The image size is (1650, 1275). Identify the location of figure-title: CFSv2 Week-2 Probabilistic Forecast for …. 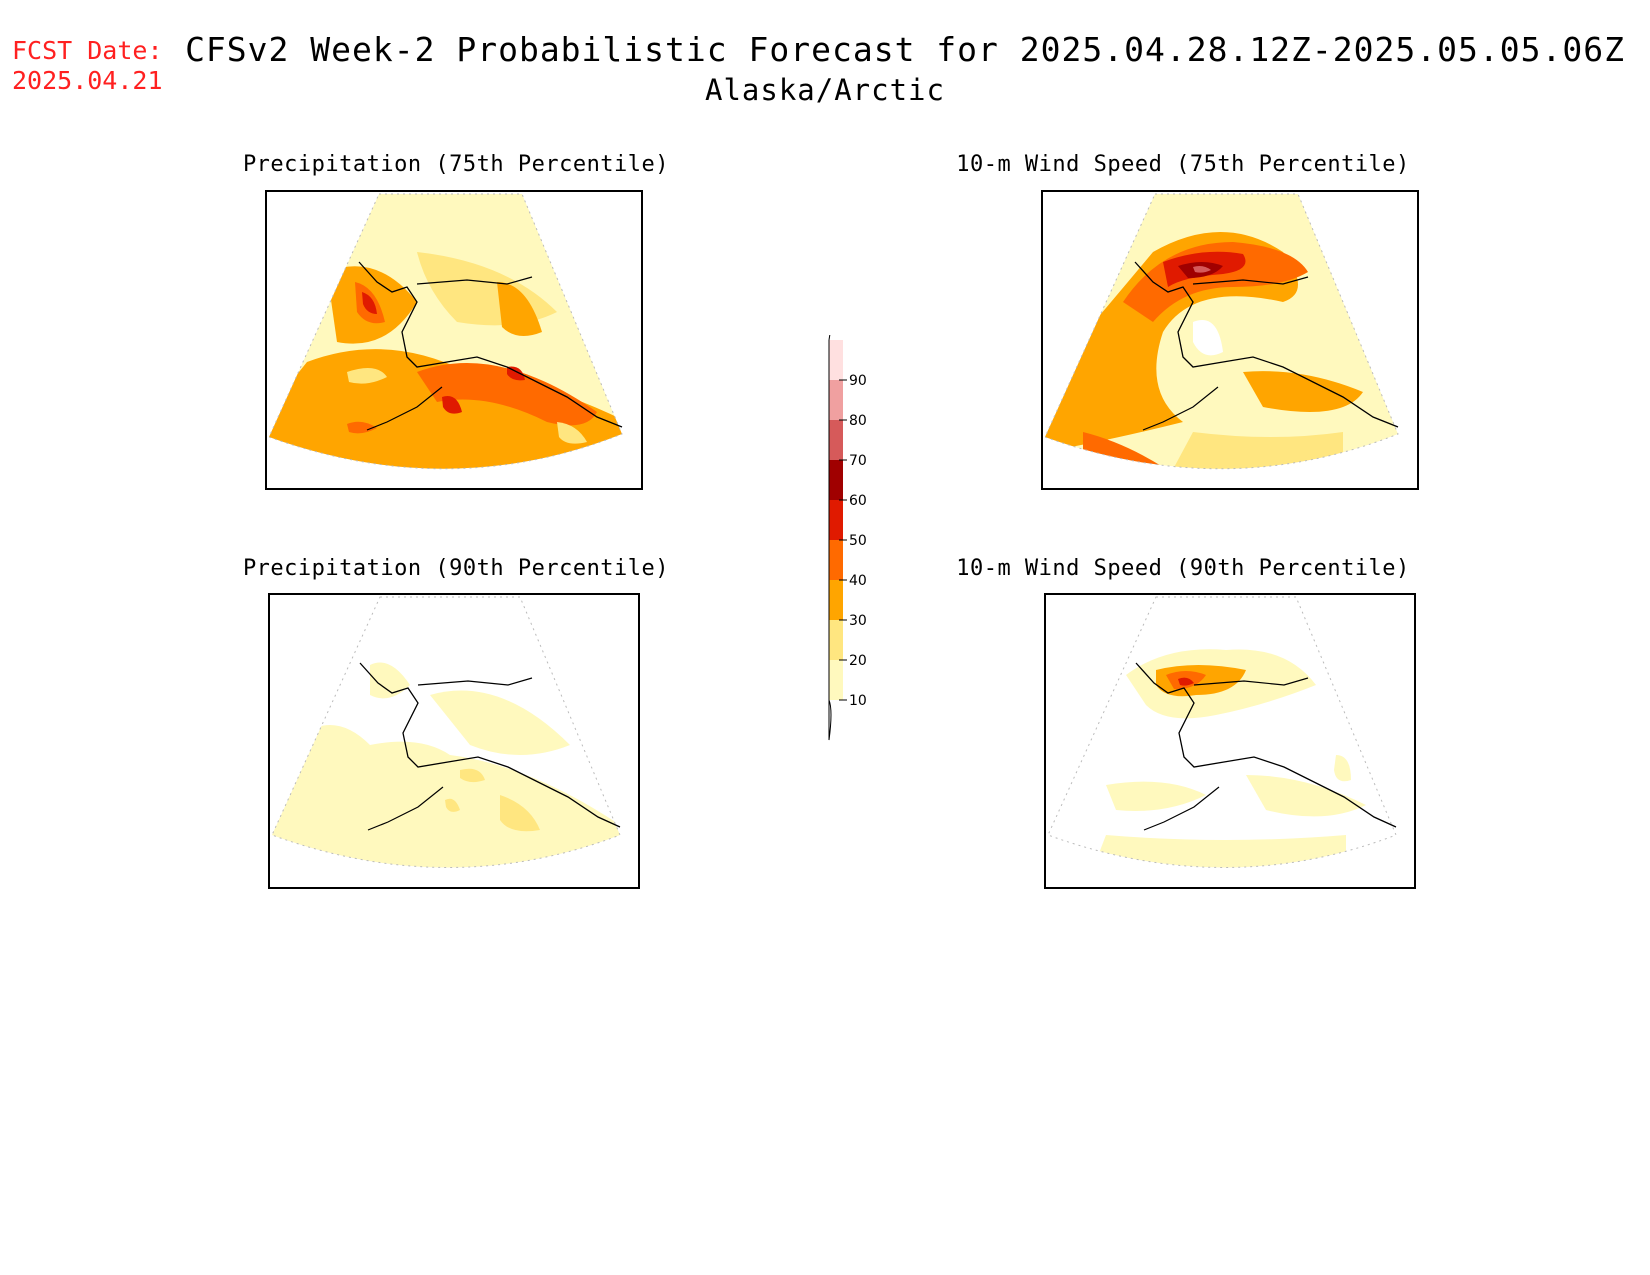
(905, 49).